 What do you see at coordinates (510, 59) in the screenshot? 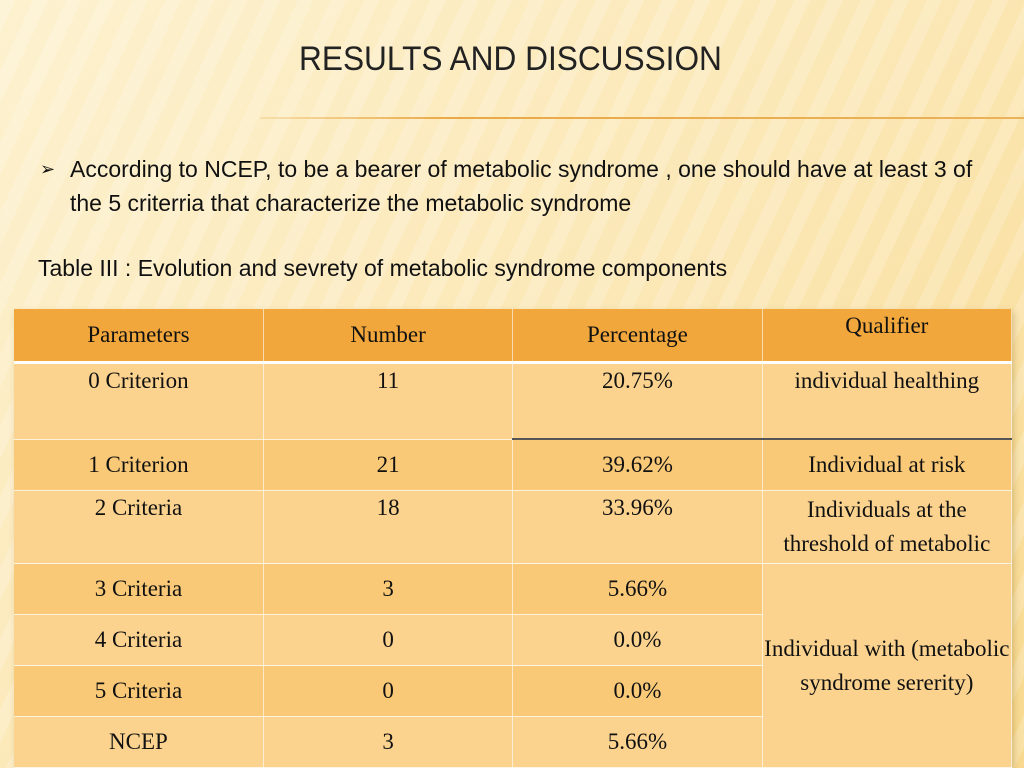
I see `slide-title: RESULTS AND DISCUSSION` at bounding box center [510, 59].